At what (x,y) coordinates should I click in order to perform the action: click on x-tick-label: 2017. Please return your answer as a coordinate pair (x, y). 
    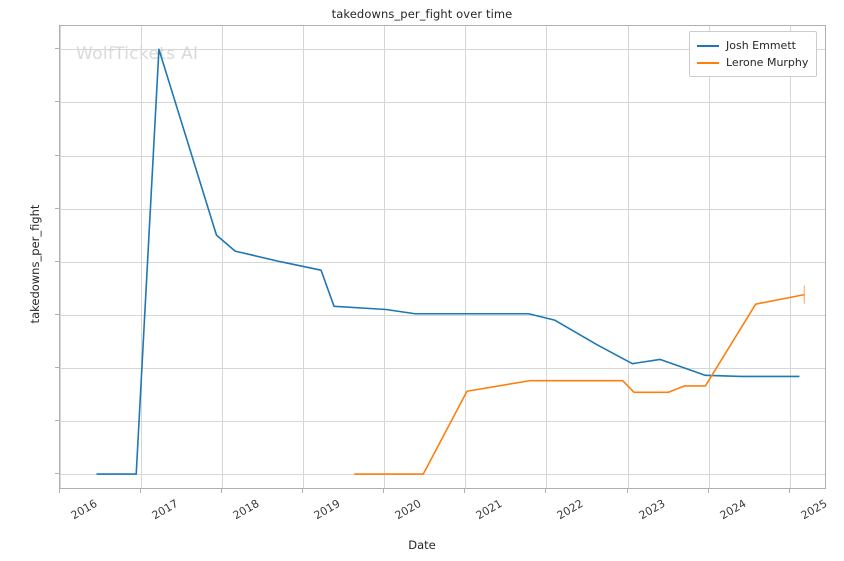
    Looking at the image, I should click on (165, 510).